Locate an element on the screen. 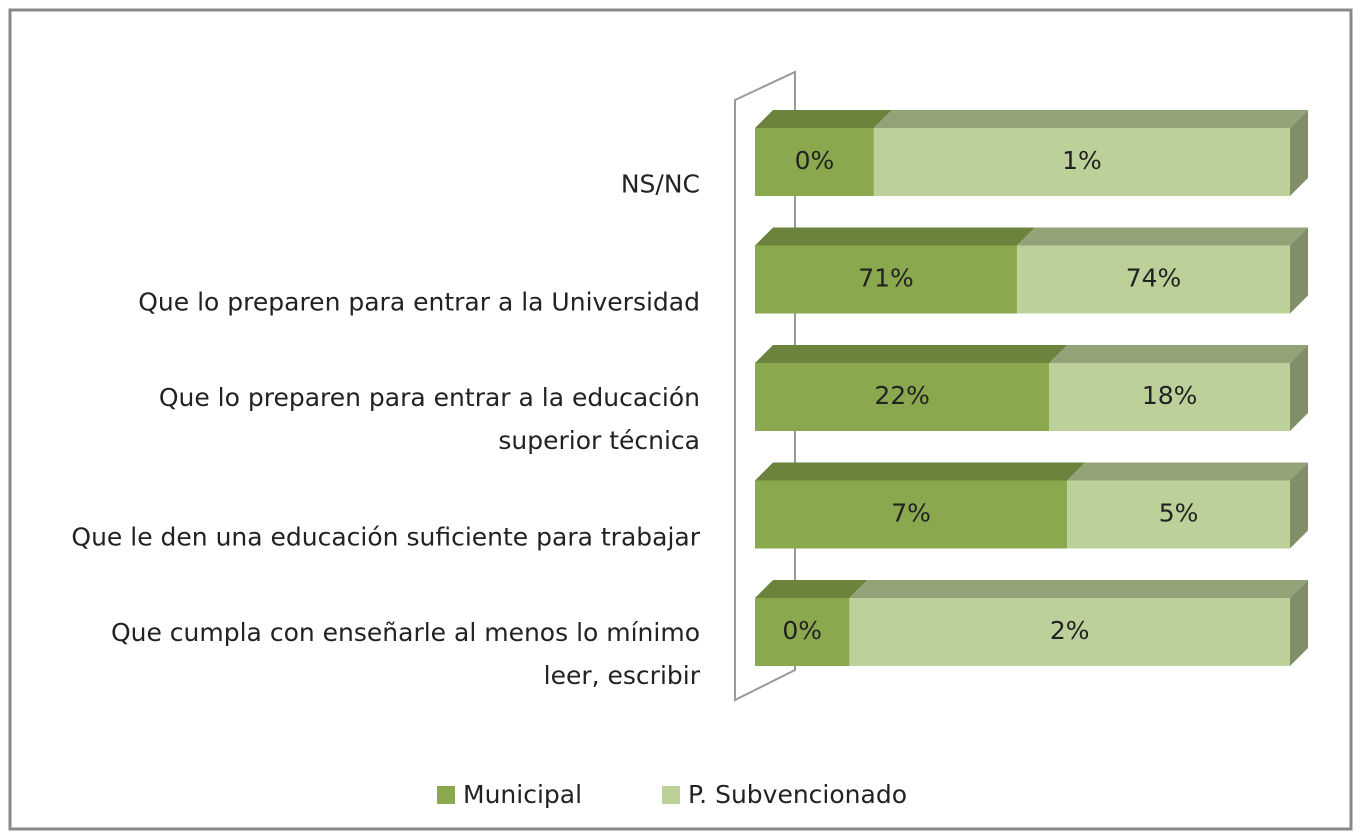 Image resolution: width=1361 pixels, height=840 pixels. data-label: 18% is located at coordinates (1170, 395).